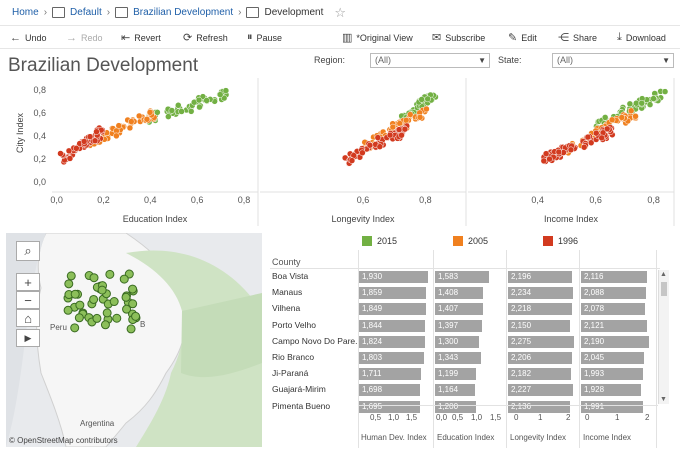 Image resolution: width=680 pixels, height=453 pixels. What do you see at coordinates (299, 389) in the screenshot?
I see `county-label: Guajará-Mirim` at bounding box center [299, 389].